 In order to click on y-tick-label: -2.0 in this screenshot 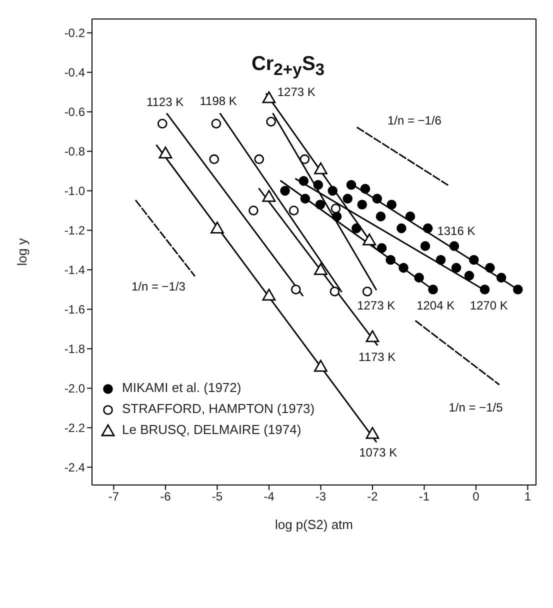, I will do `click(75, 389)`.